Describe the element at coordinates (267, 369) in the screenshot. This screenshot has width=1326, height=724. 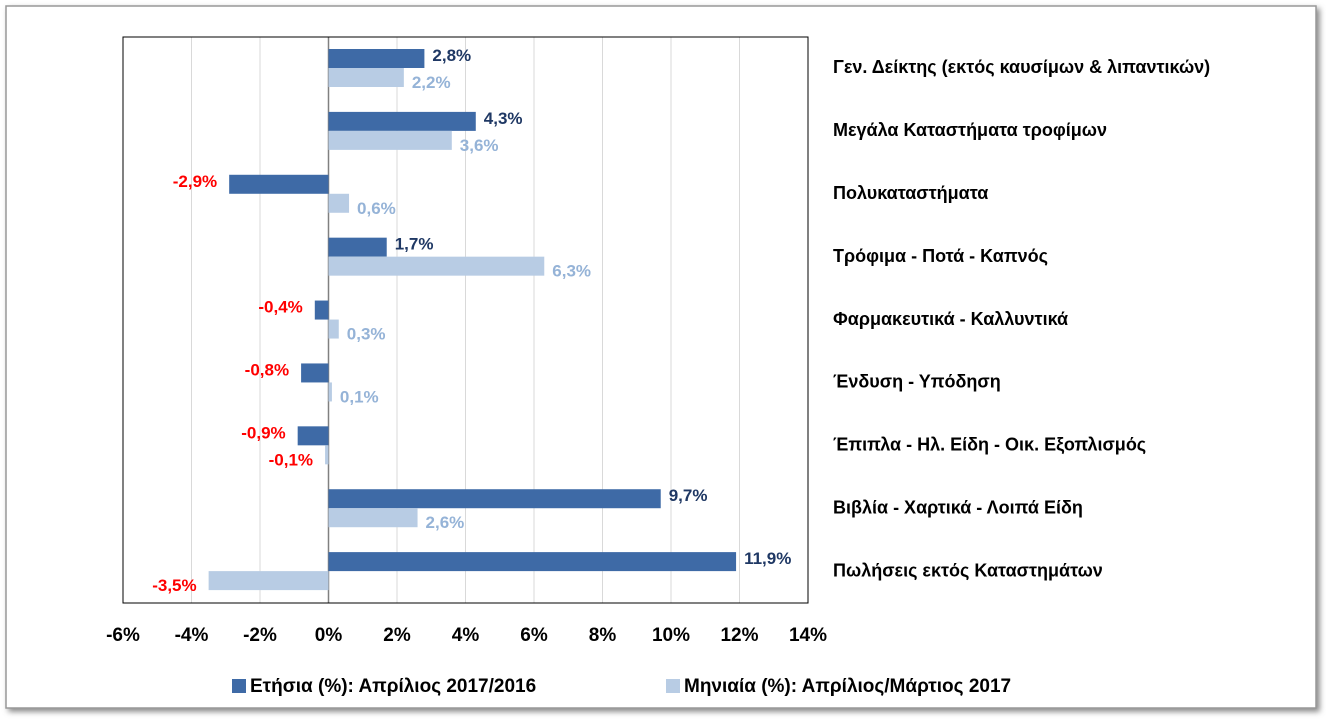
I see `data-label: -0,8%` at that location.